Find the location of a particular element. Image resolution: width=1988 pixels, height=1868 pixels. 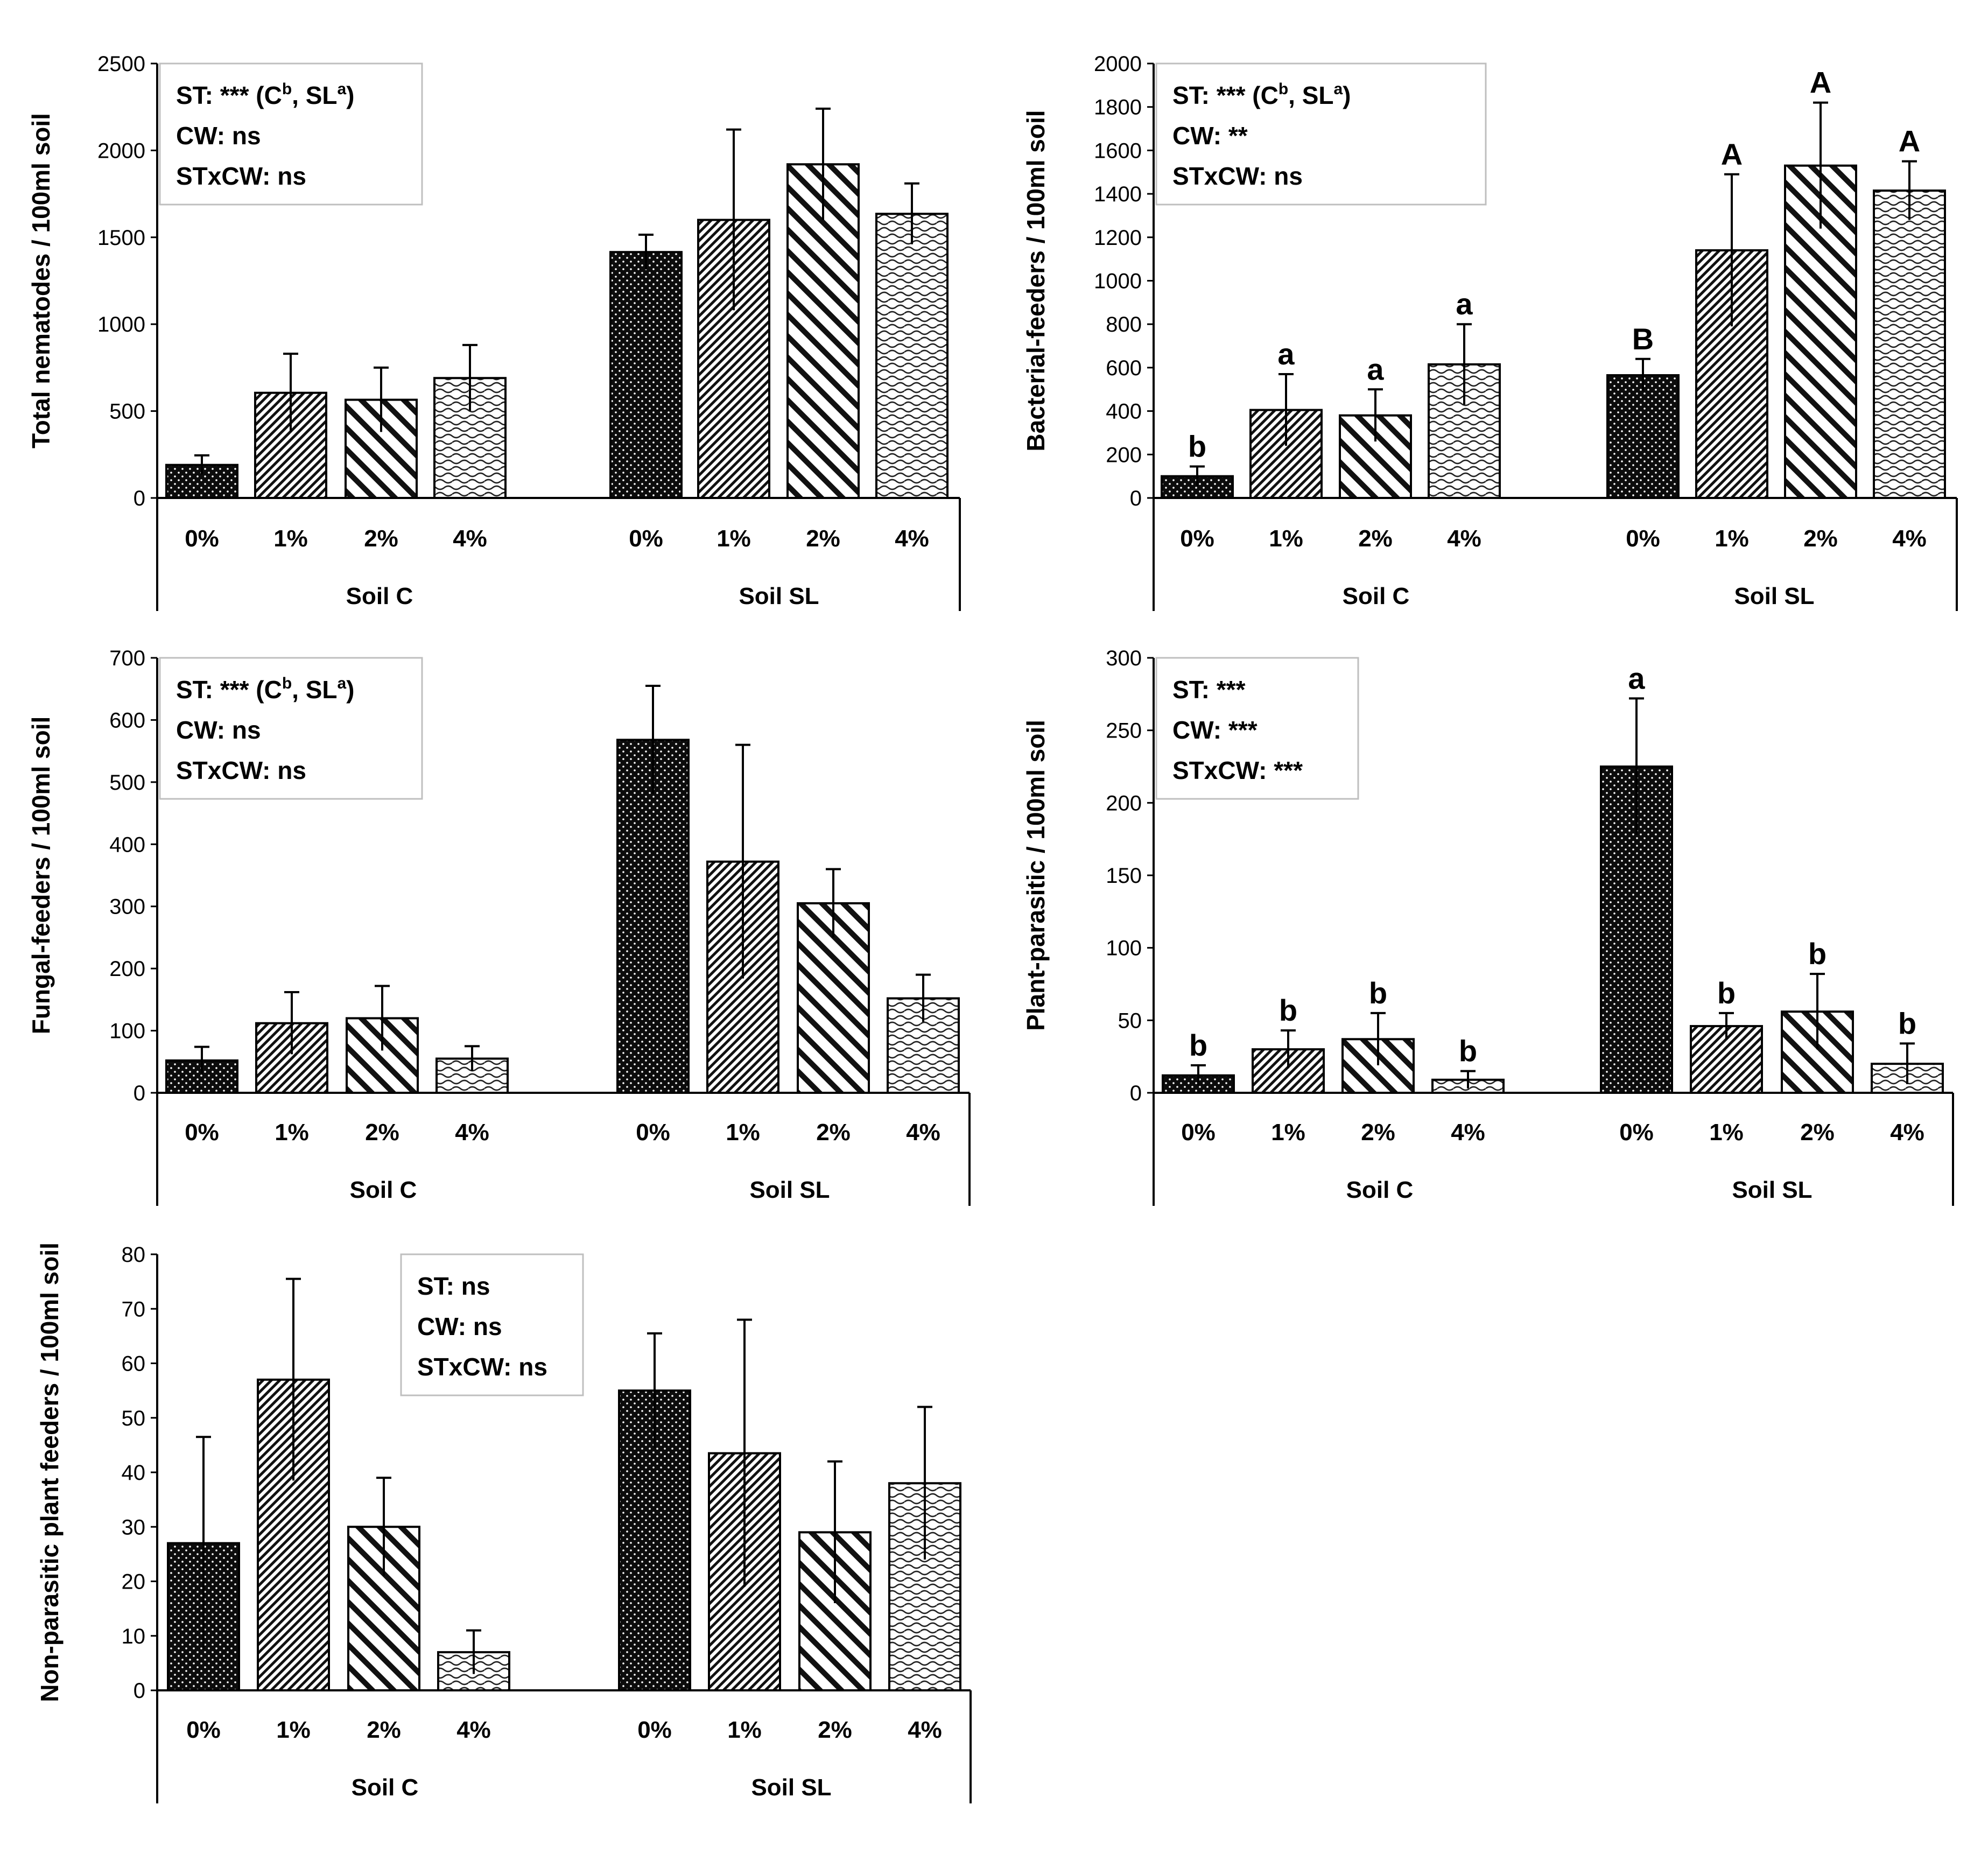

bar-soil-c-0pct is located at coordinates (1198, 488).